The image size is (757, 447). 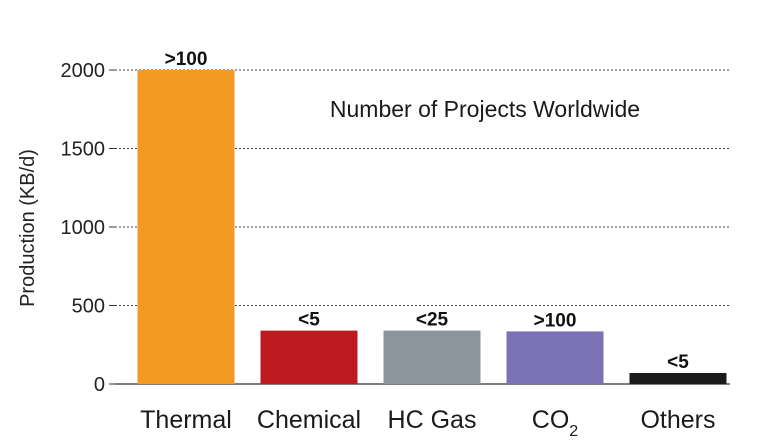 What do you see at coordinates (28, 228) in the screenshot?
I see `y-axis-label: Production (KB/d)` at bounding box center [28, 228].